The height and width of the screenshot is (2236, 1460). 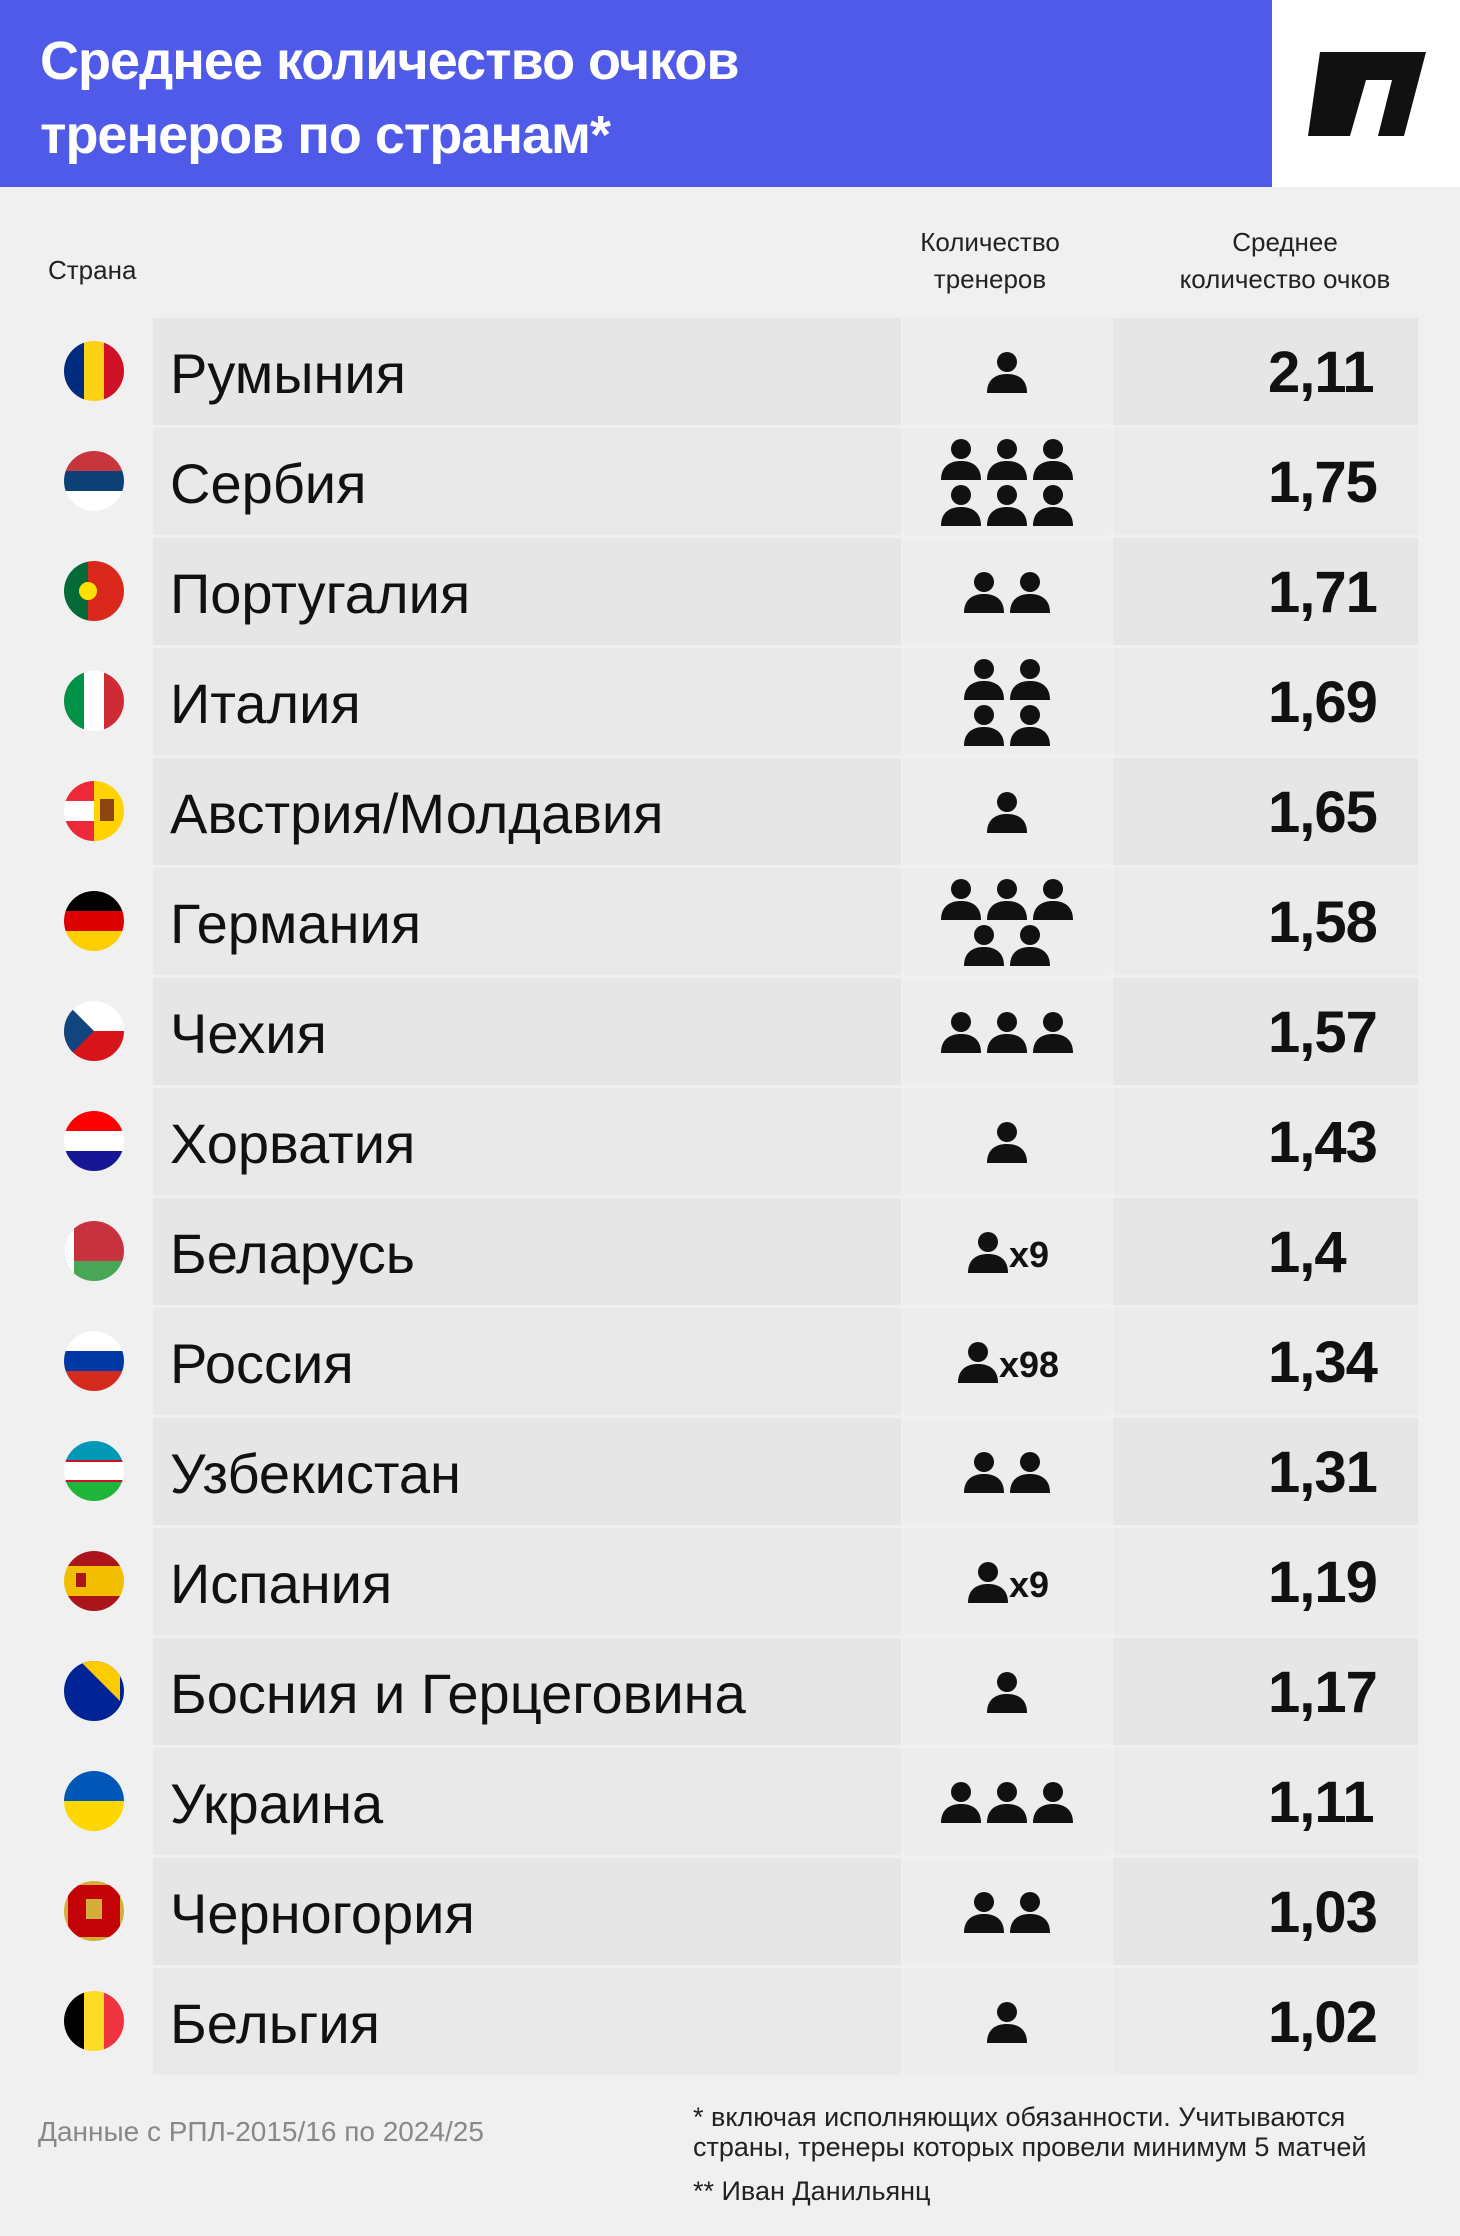 I want to click on average-cell: 1,57, so click(x=1265, y=1031).